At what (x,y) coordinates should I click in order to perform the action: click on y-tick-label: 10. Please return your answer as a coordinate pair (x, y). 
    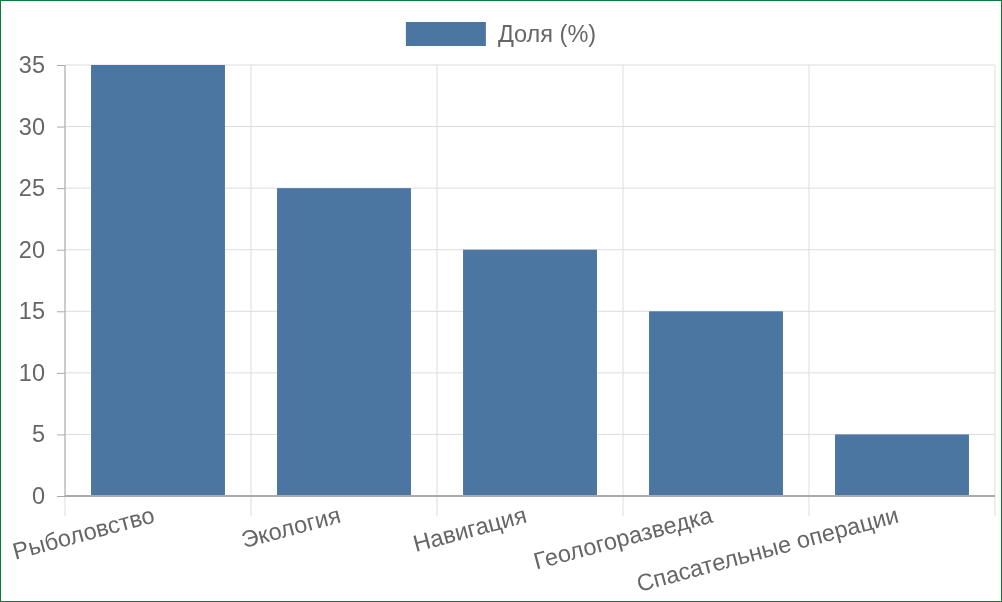
    Looking at the image, I should click on (31, 372).